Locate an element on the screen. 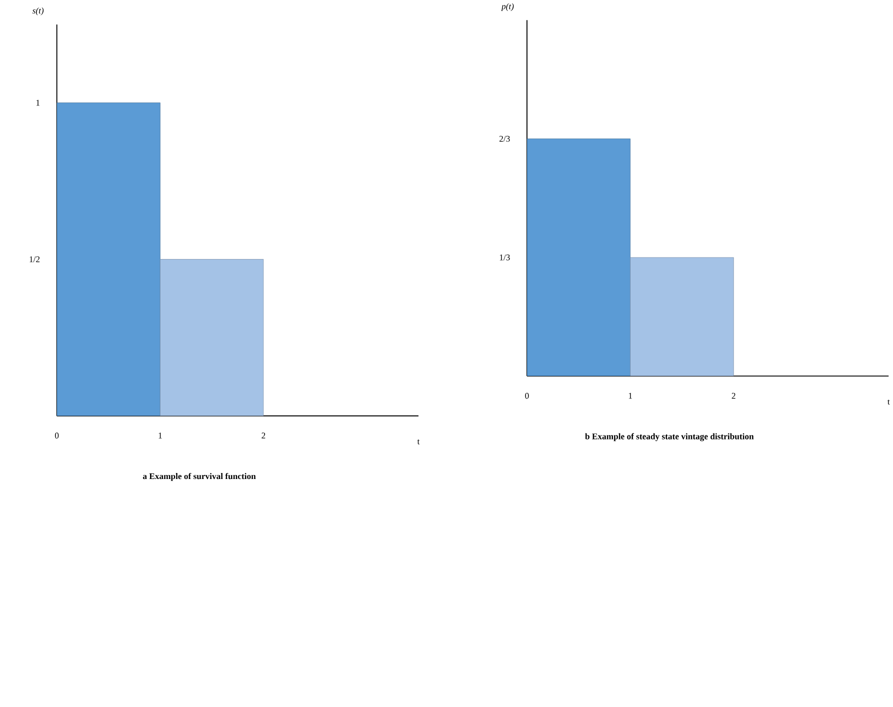 This screenshot has width=893, height=707. y-tick-label: 1/2 is located at coordinates (35, 259).